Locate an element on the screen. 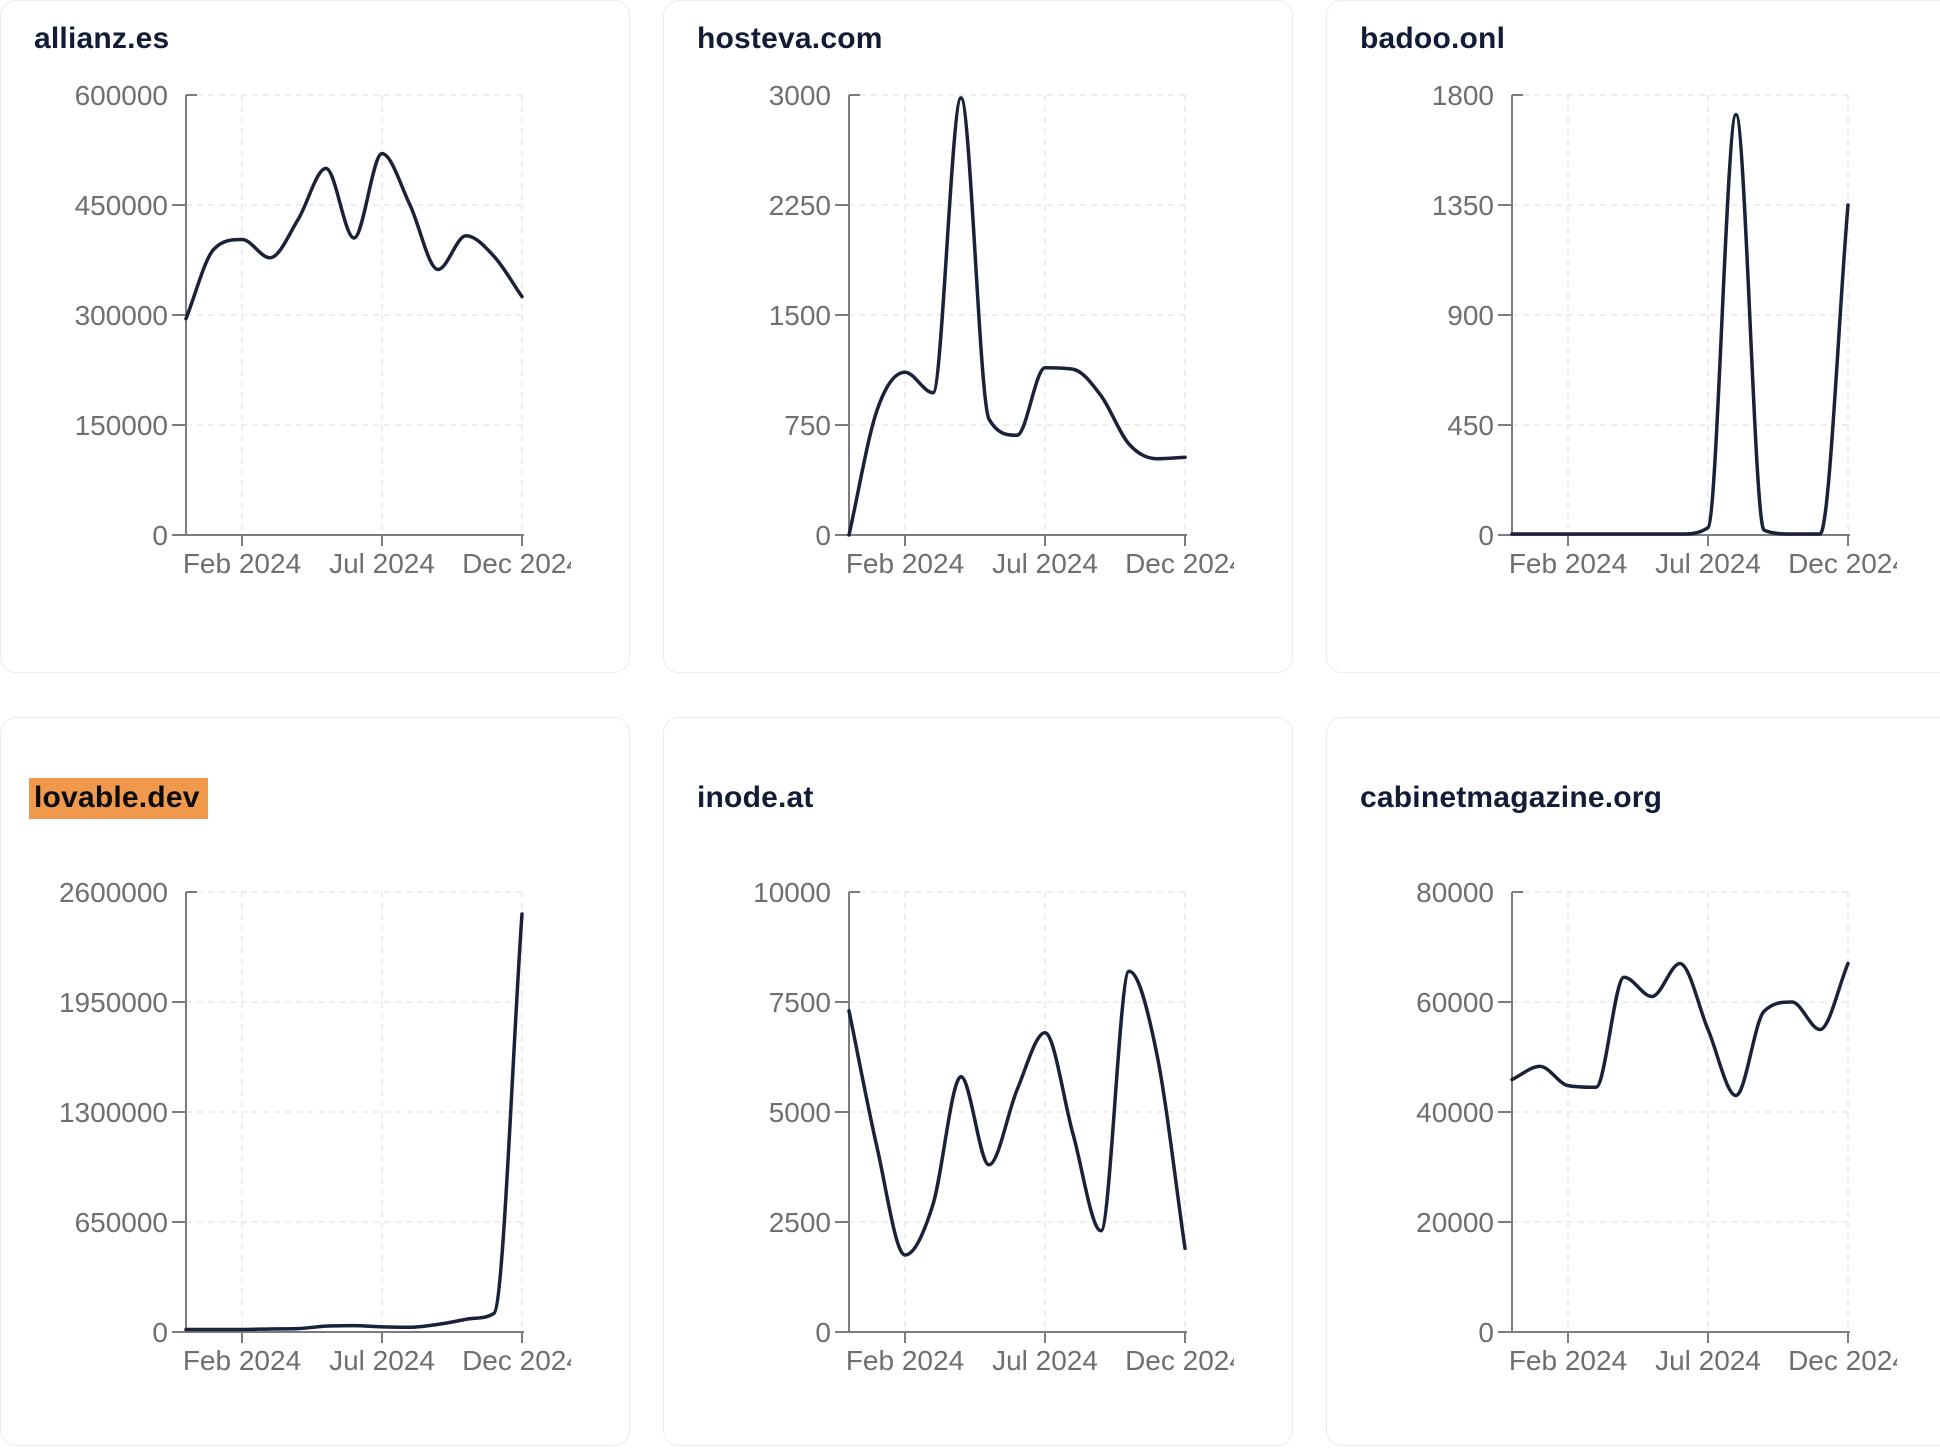 The height and width of the screenshot is (1452, 1940). traffic-line-chart: 0 750 1500 2250 3000 Feb 2024 Jul 2024 Dec 2024 is located at coordinates (1001, 329).